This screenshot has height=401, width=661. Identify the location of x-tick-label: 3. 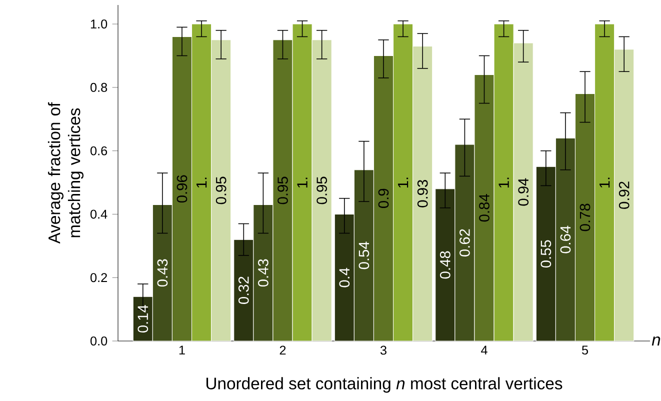
(383, 350).